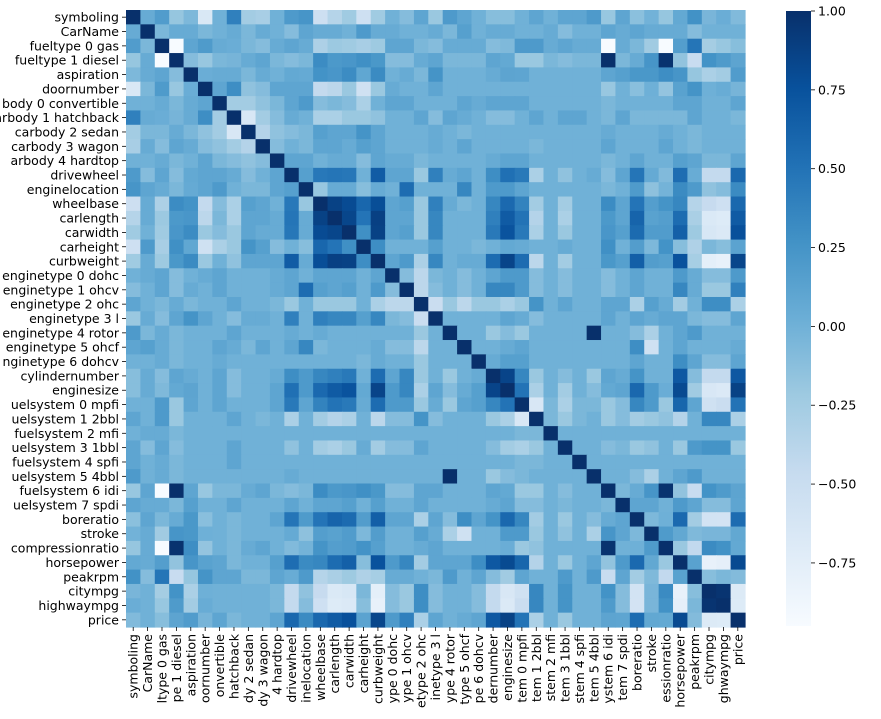  I want to click on column-label: boreratio, so click(637, 662).